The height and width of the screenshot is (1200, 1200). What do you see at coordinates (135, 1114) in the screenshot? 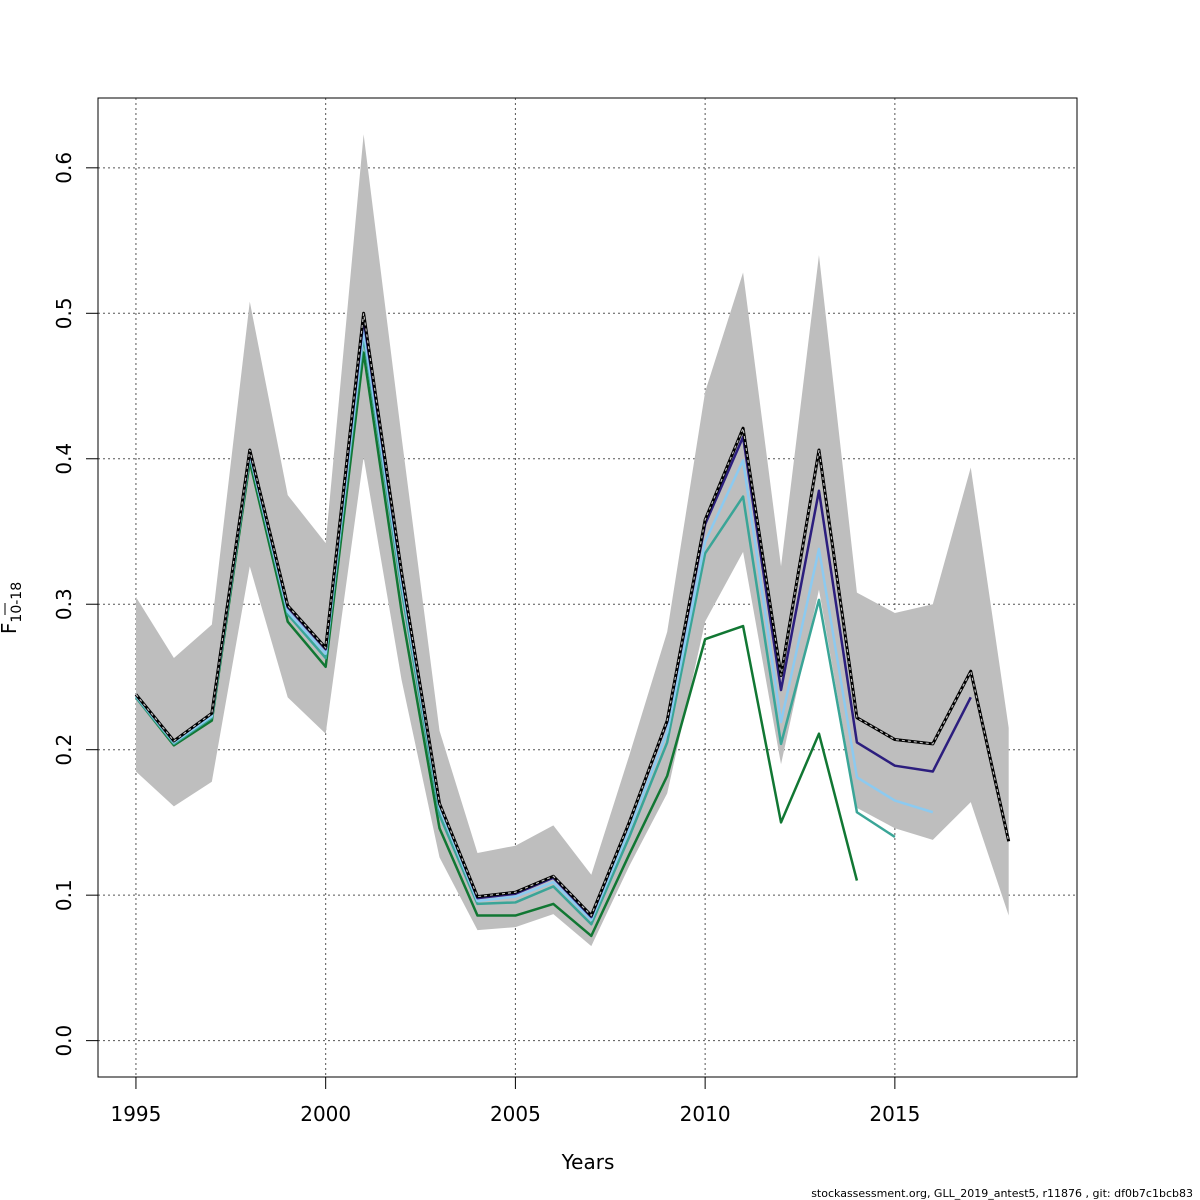
I see `x-tick-label-1995: 1995` at bounding box center [135, 1114].